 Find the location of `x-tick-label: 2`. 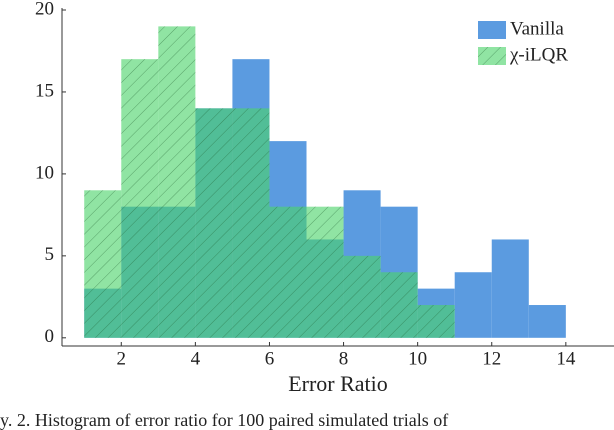

x-tick-label: 2 is located at coordinates (122, 358).